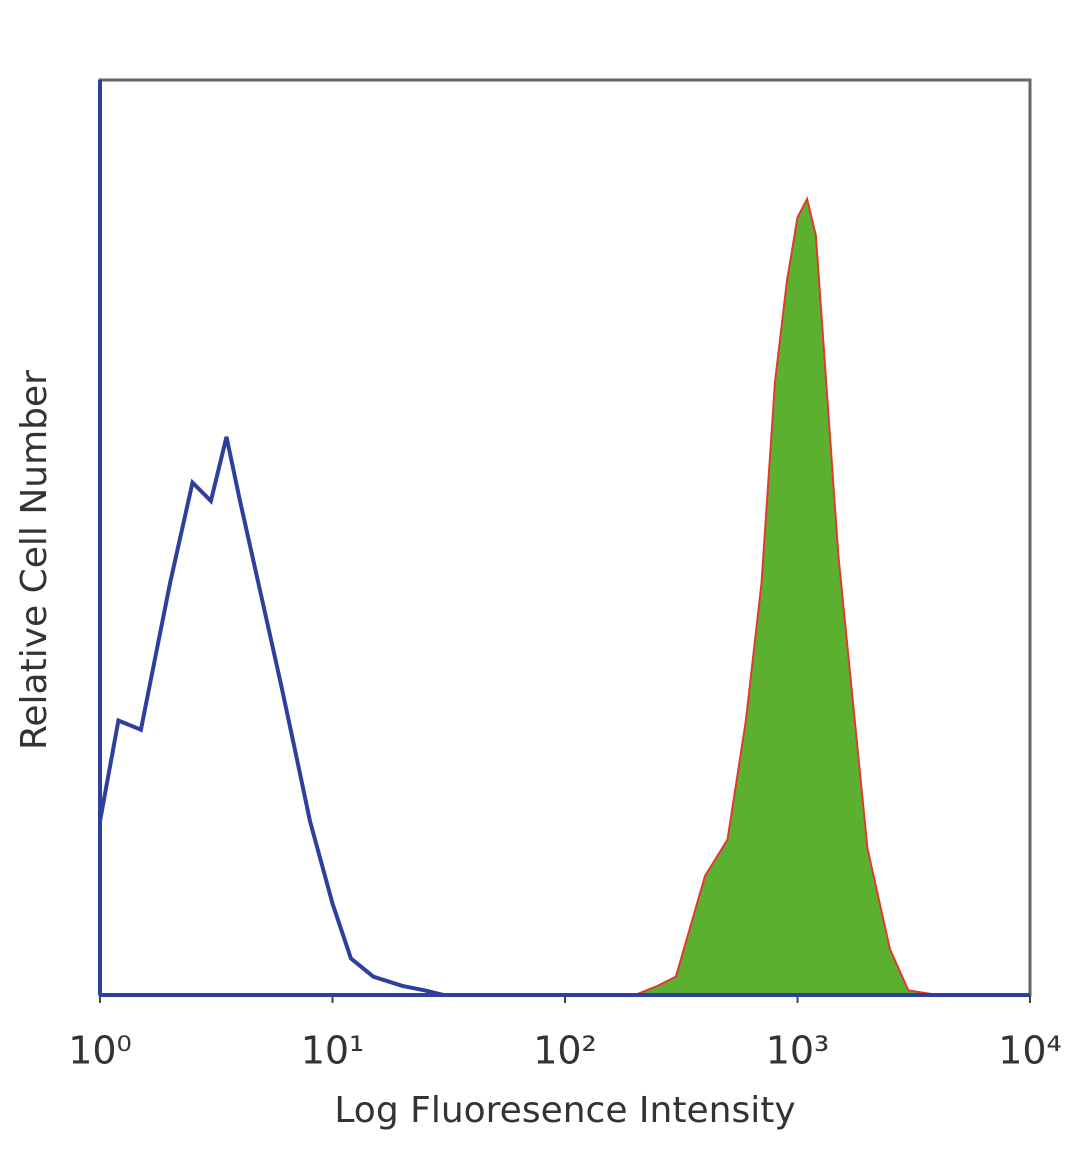  I want to click on x-tick-label: 10², so click(565, 1051).